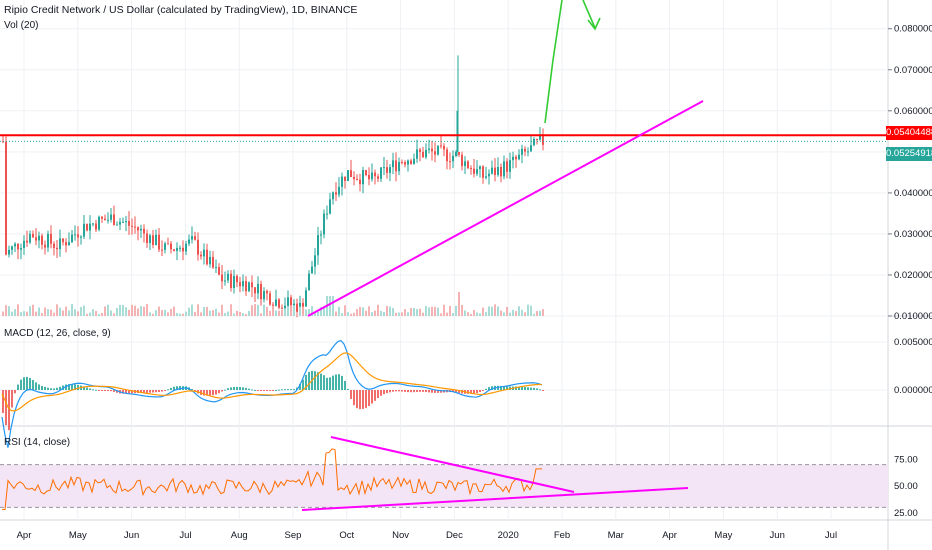  I want to click on price-tick-label: 0.03000000, so click(913, 234).